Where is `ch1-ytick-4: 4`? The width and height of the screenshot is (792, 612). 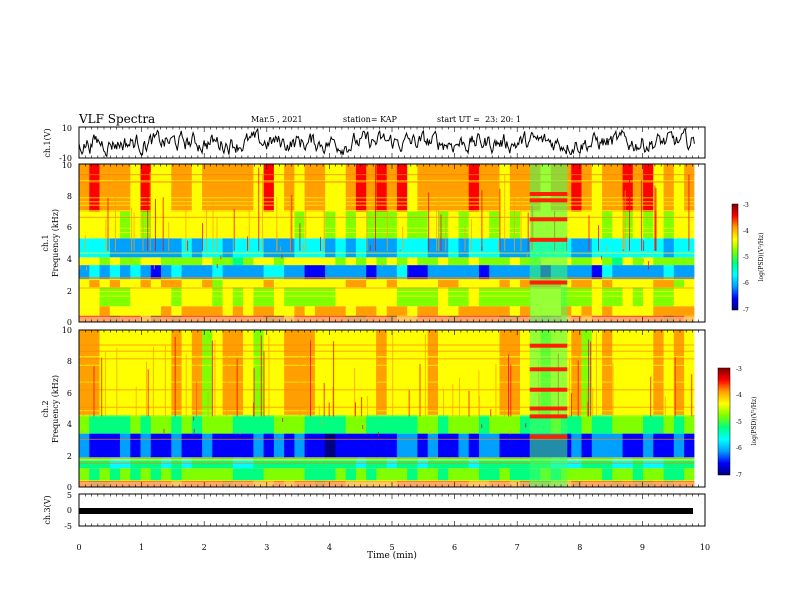
ch1-ytick-4: 4 is located at coordinates (69, 259).